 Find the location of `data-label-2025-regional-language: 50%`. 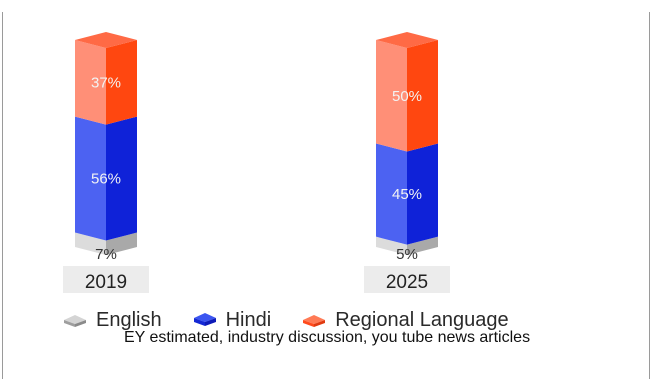

data-label-2025-regional-language: 50% is located at coordinates (407, 96).